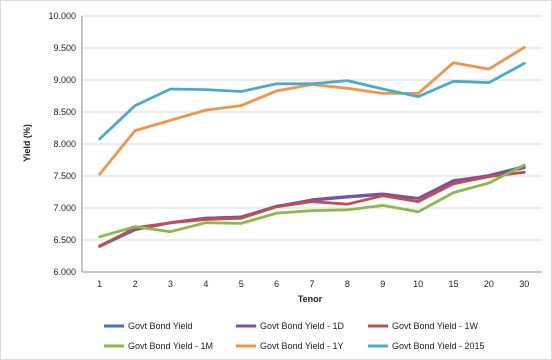  I want to click on legend-label: Govt Bond Yield - 2015, so click(438, 346).